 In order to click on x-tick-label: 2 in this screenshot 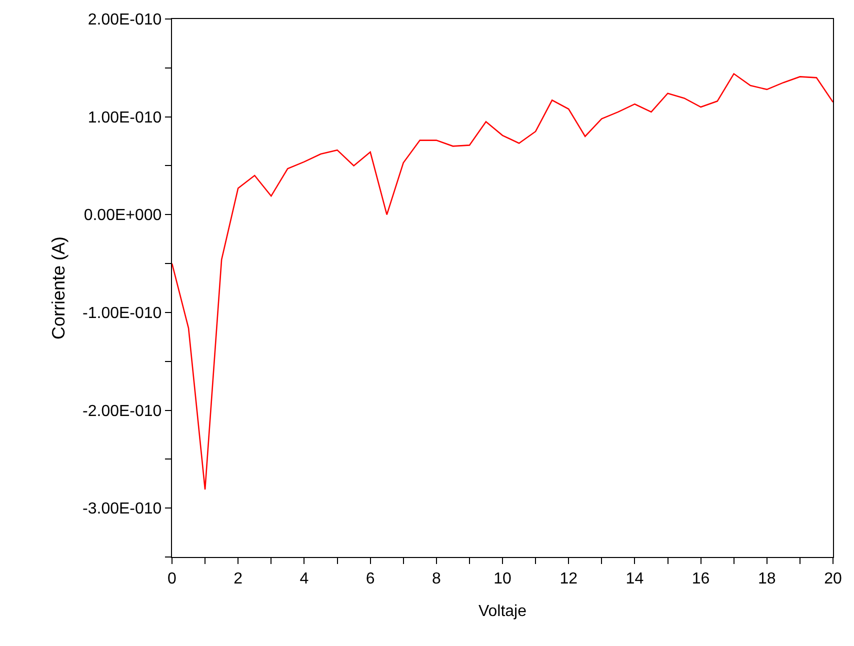, I will do `click(238, 579)`.